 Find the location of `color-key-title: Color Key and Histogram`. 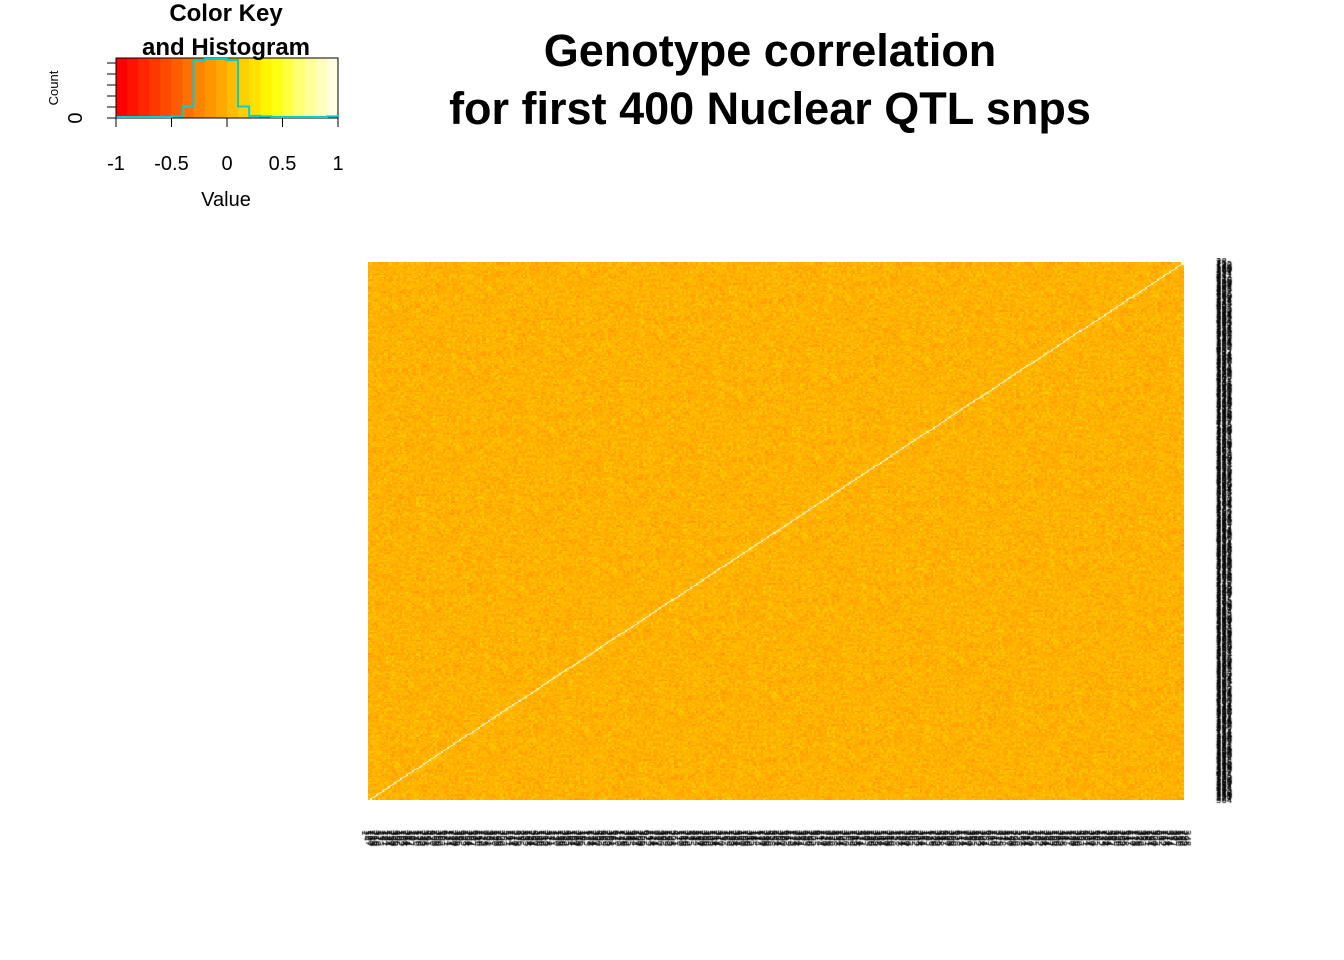

color-key-title: Color Key and Histogram is located at coordinates (226, 32).